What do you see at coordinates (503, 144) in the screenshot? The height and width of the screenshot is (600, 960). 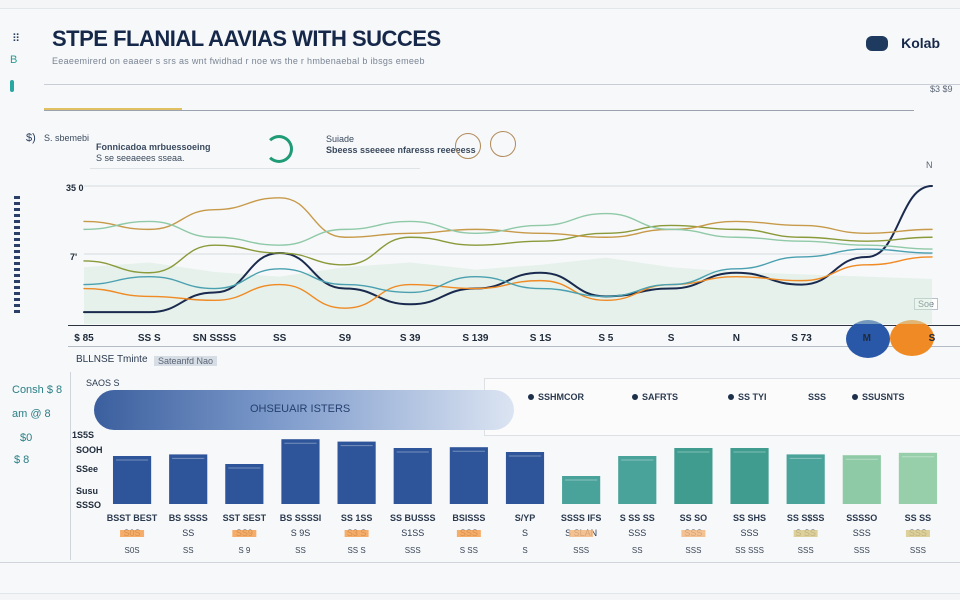 I see `filter-toggle-b` at bounding box center [503, 144].